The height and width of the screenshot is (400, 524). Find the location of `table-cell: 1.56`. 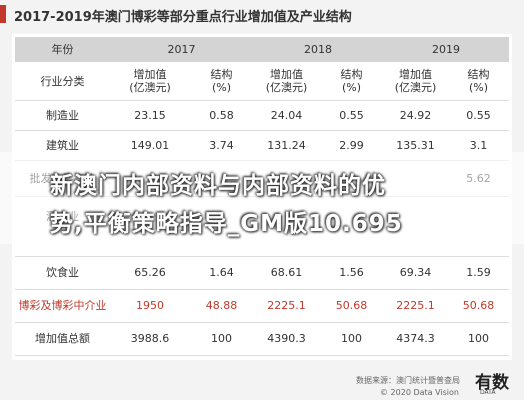

table-cell: 1.56 is located at coordinates (351, 272).